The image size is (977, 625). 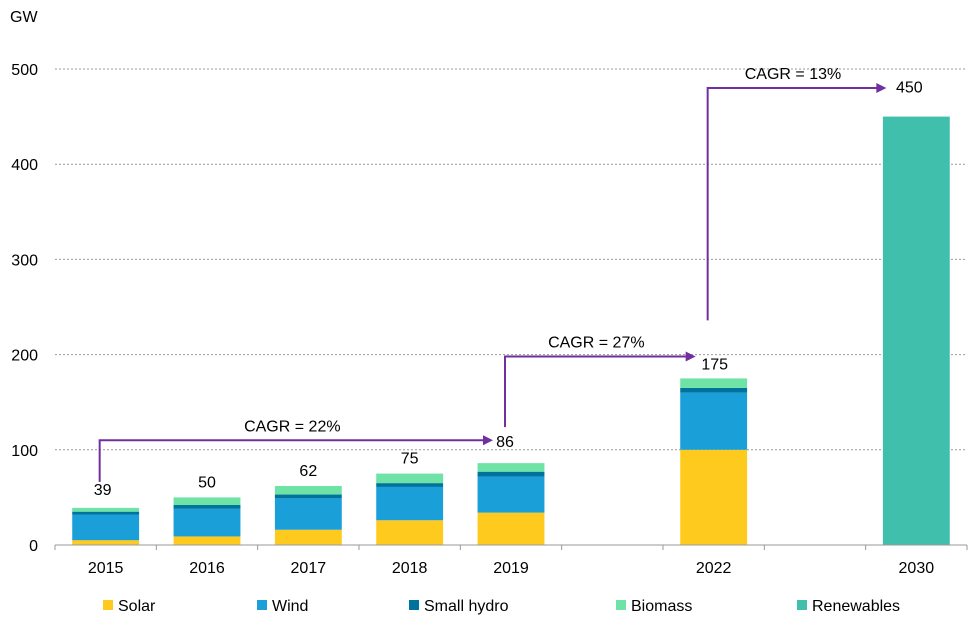 I want to click on x-tick-label: 2018, so click(x=410, y=568).